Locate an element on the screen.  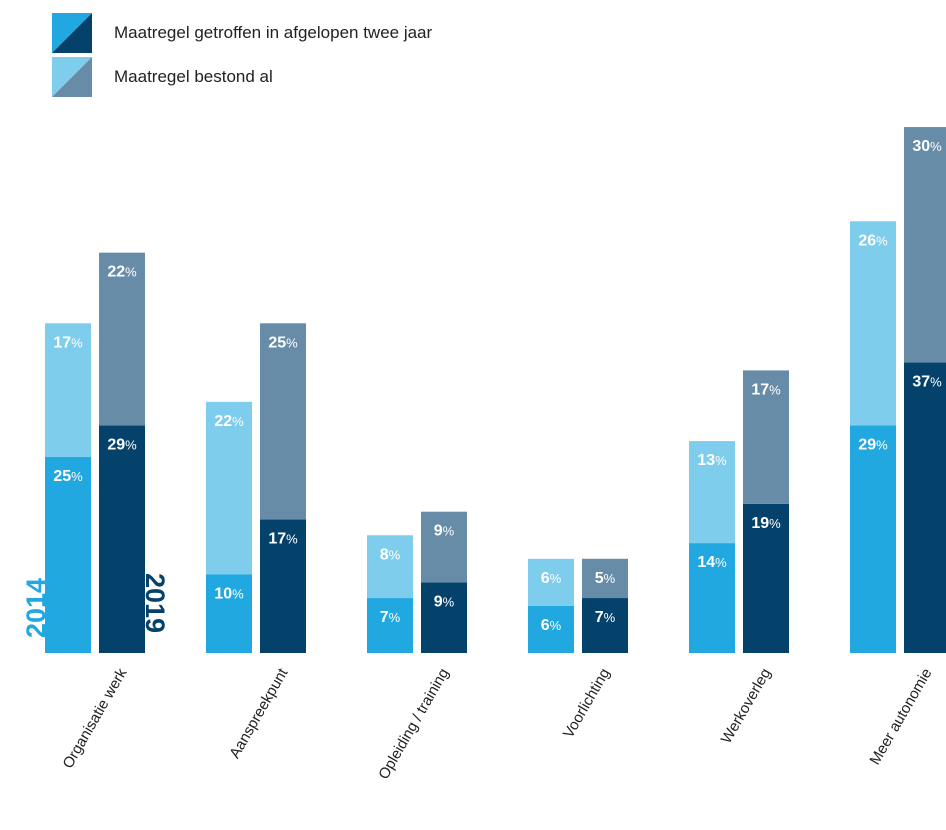
bar-opleiding-training-2019-new is located at coordinates (444, 617).